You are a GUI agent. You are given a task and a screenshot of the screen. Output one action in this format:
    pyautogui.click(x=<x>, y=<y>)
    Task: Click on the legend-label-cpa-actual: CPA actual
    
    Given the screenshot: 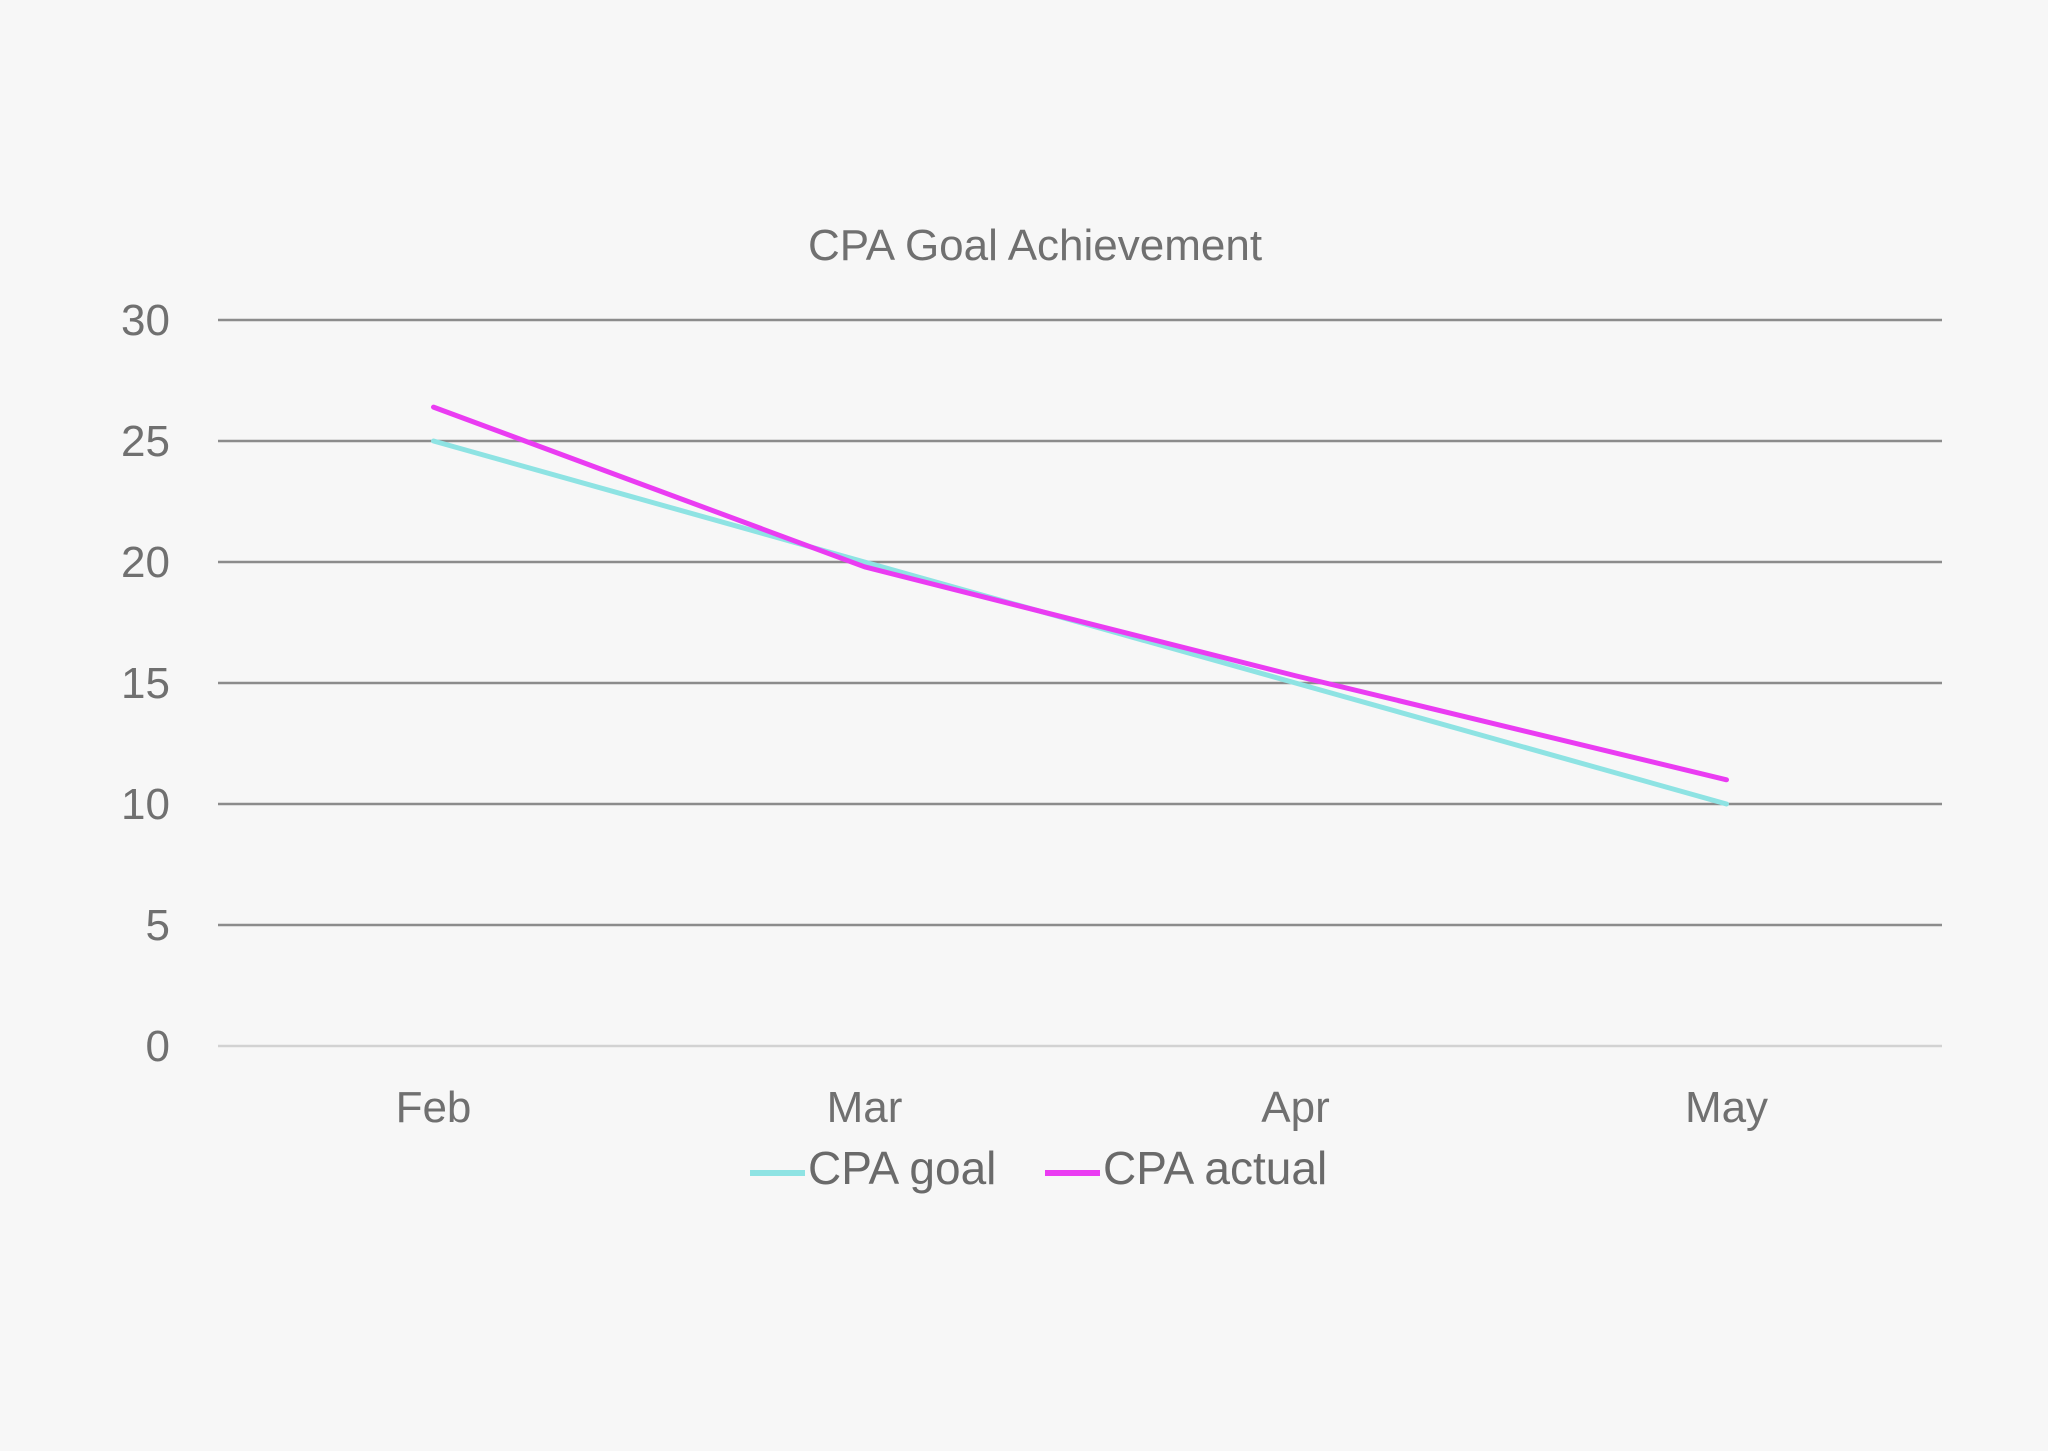 What is the action you would take?
    pyautogui.click(x=1215, y=1168)
    